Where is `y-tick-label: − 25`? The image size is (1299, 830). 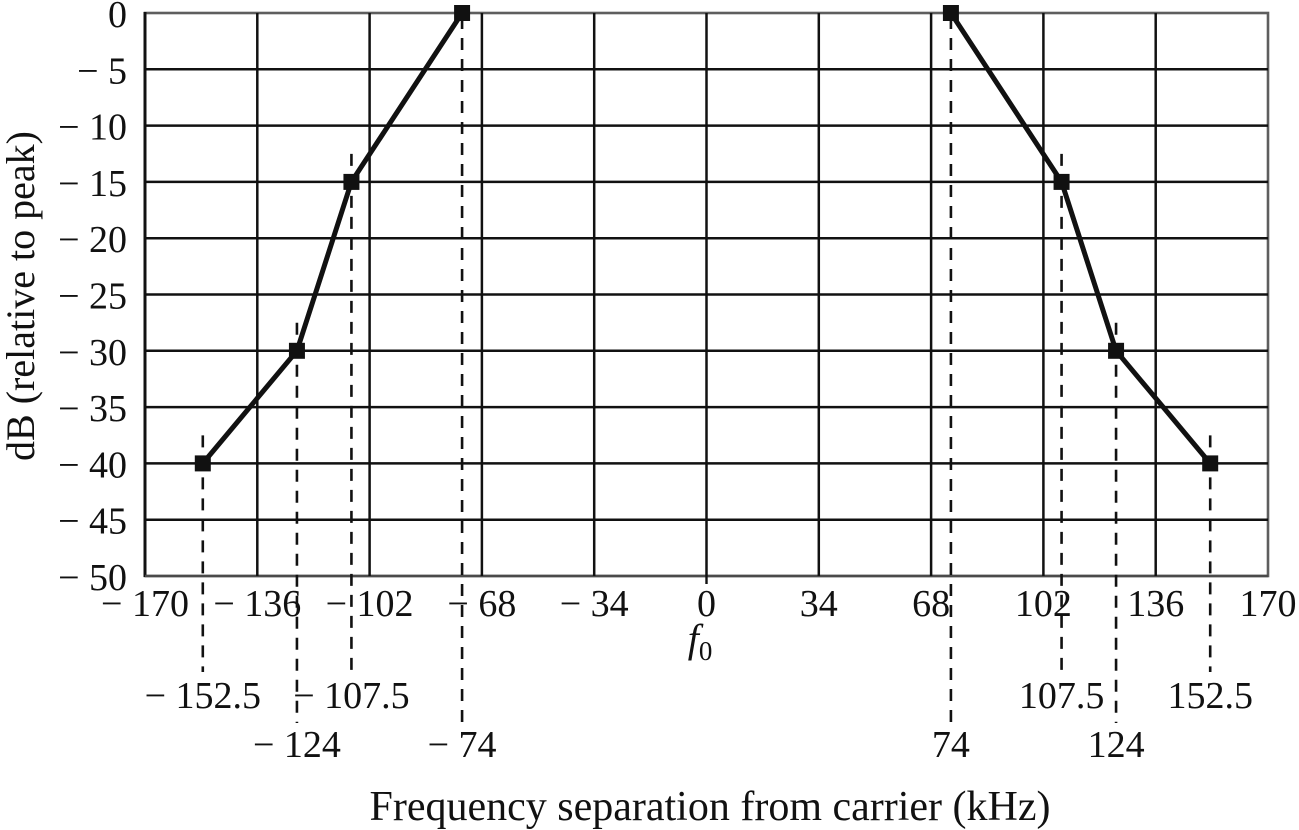
y-tick-label: − 25 is located at coordinates (92, 297).